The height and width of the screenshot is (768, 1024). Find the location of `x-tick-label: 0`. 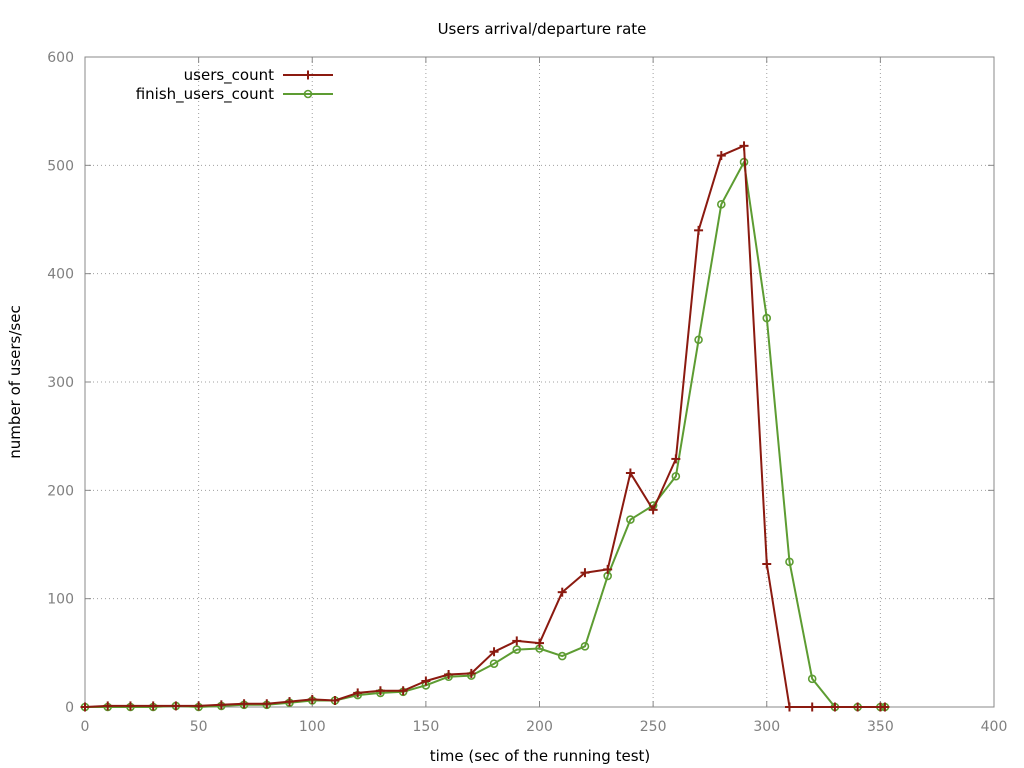

x-tick-label: 0 is located at coordinates (85, 727).